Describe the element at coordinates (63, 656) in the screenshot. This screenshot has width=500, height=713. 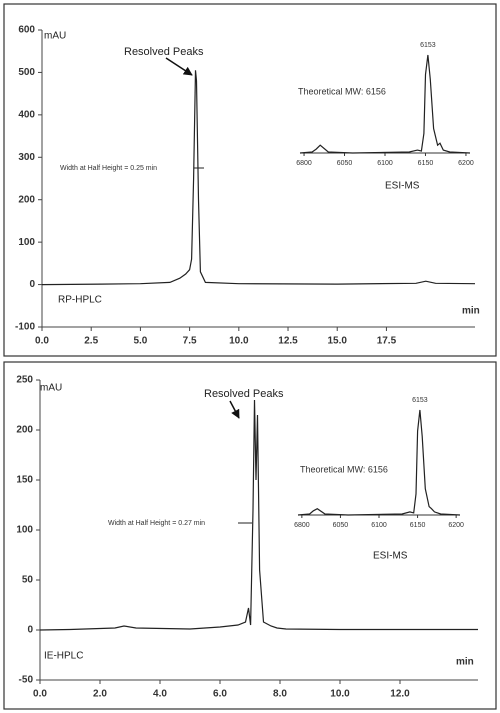
I see `method-label: IE-HPLC` at that location.